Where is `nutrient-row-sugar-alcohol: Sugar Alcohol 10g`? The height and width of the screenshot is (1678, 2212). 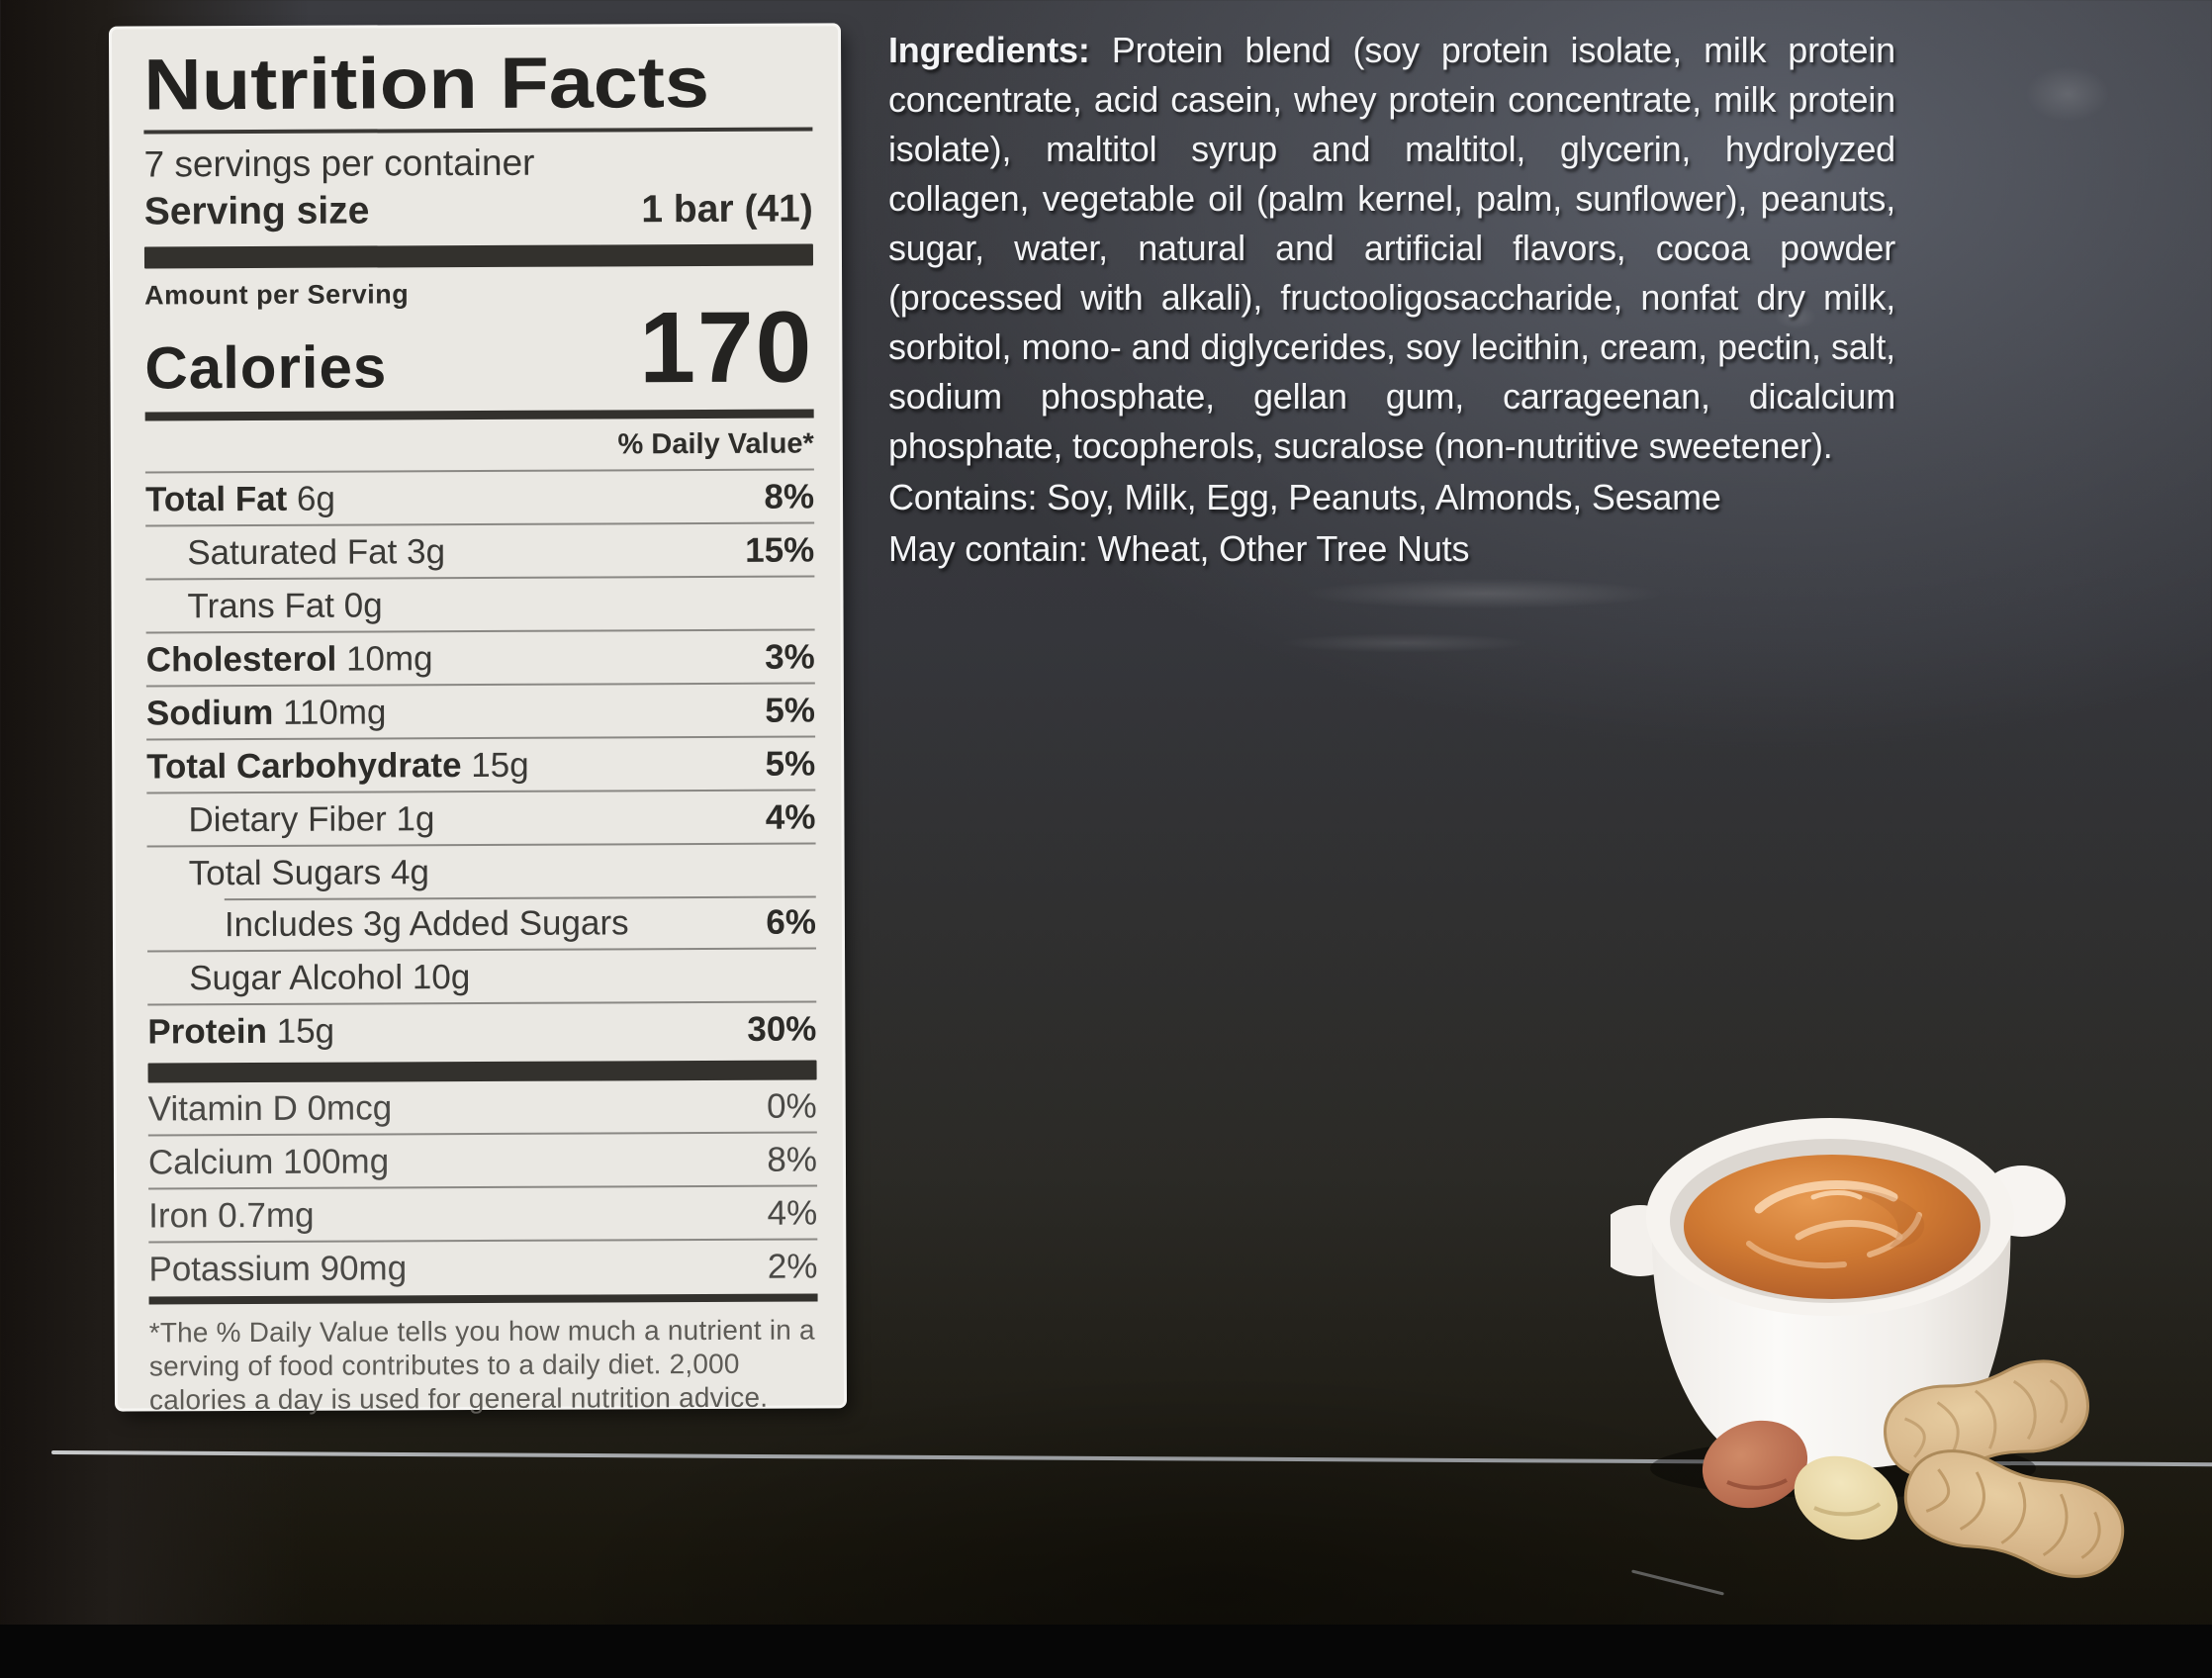
nutrient-row-sugar-alcohol: Sugar Alcohol 10g is located at coordinates (482, 976).